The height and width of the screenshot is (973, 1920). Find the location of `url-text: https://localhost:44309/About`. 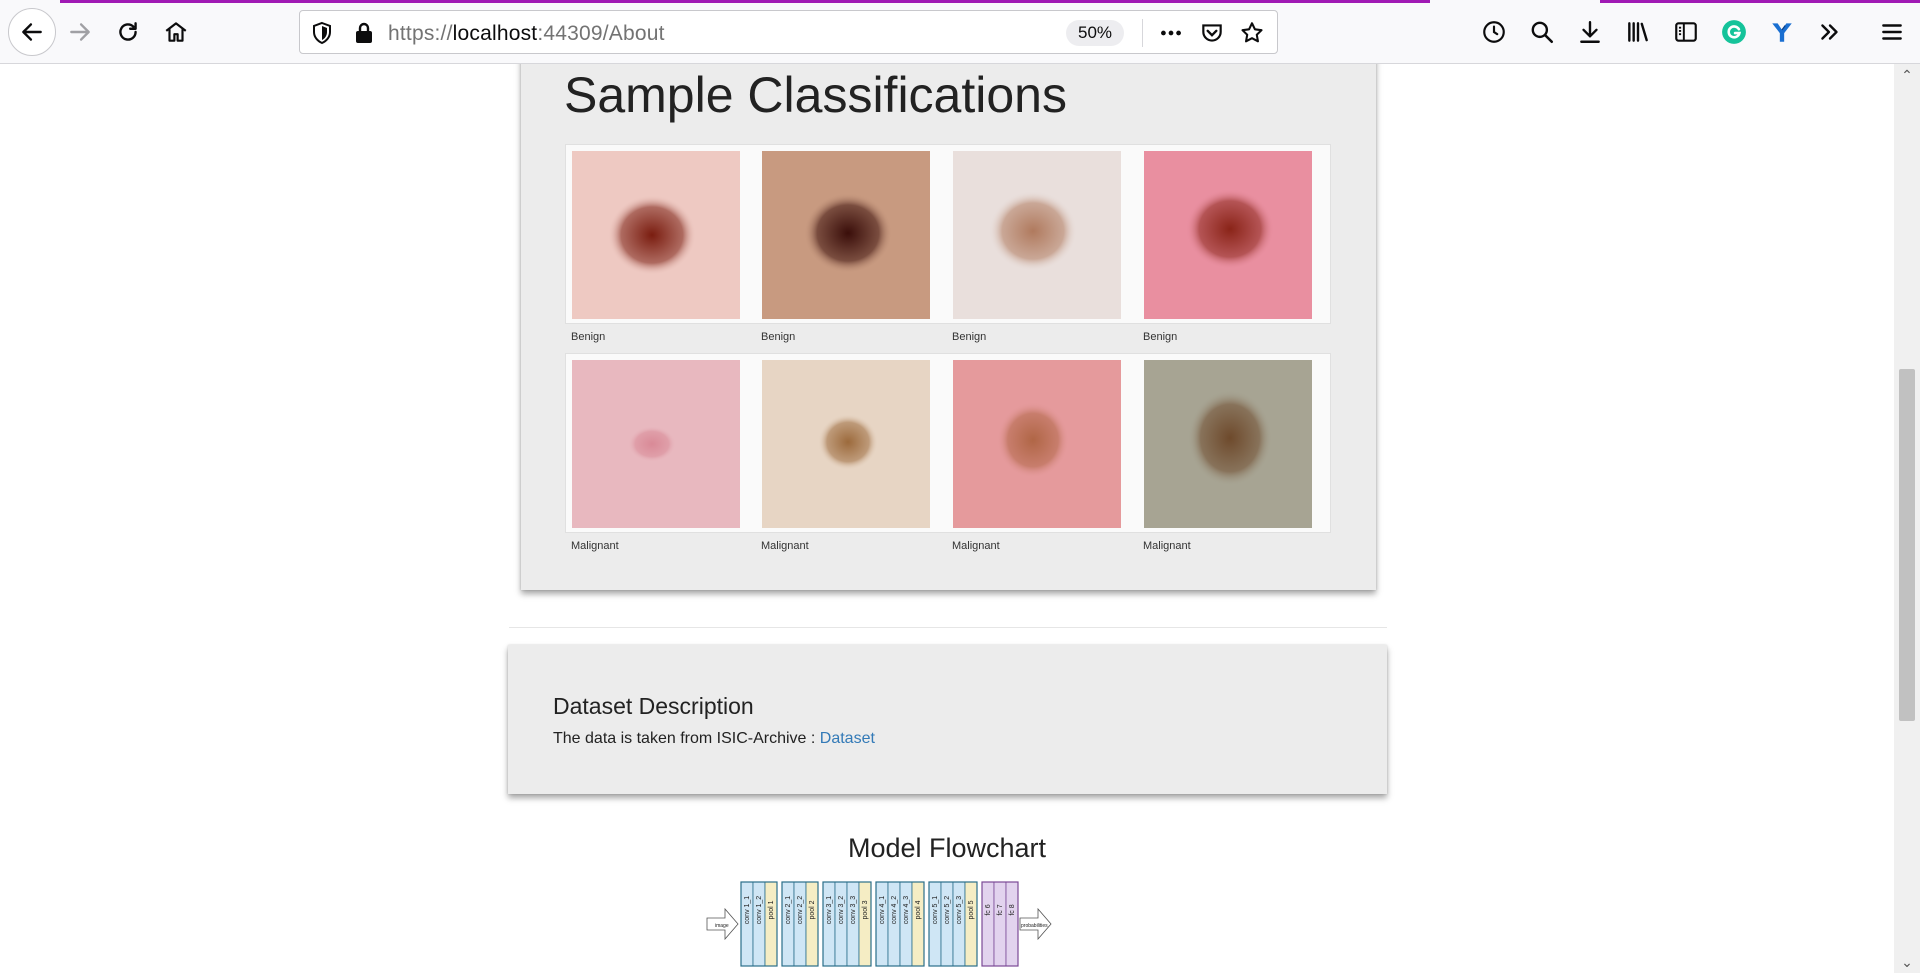

url-text: https://localhost:44309/About is located at coordinates (526, 34).